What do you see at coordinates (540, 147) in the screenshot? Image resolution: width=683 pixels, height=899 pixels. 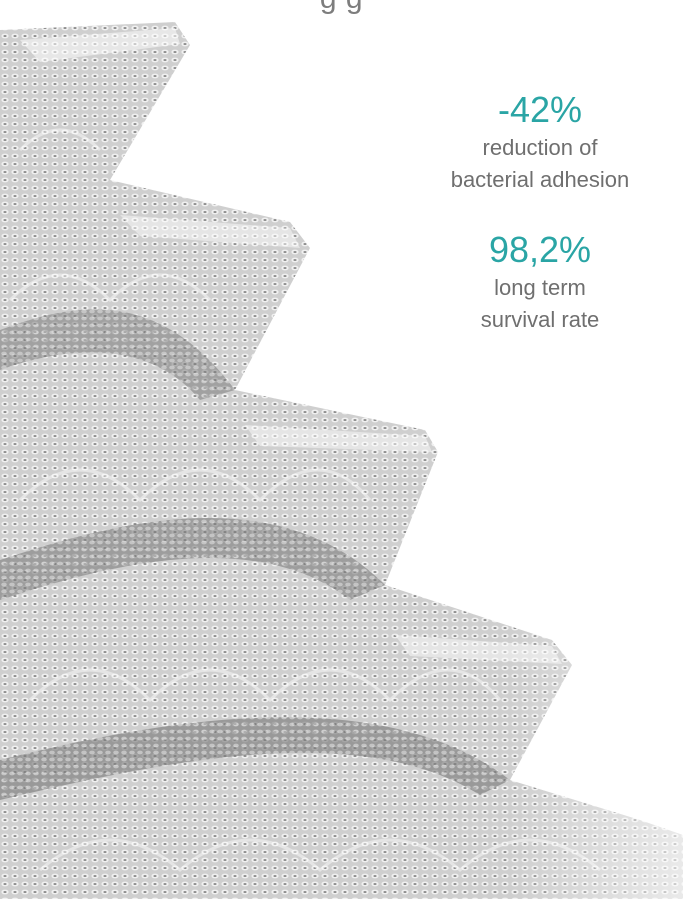 I see `stat-label-line: reduction of` at bounding box center [540, 147].